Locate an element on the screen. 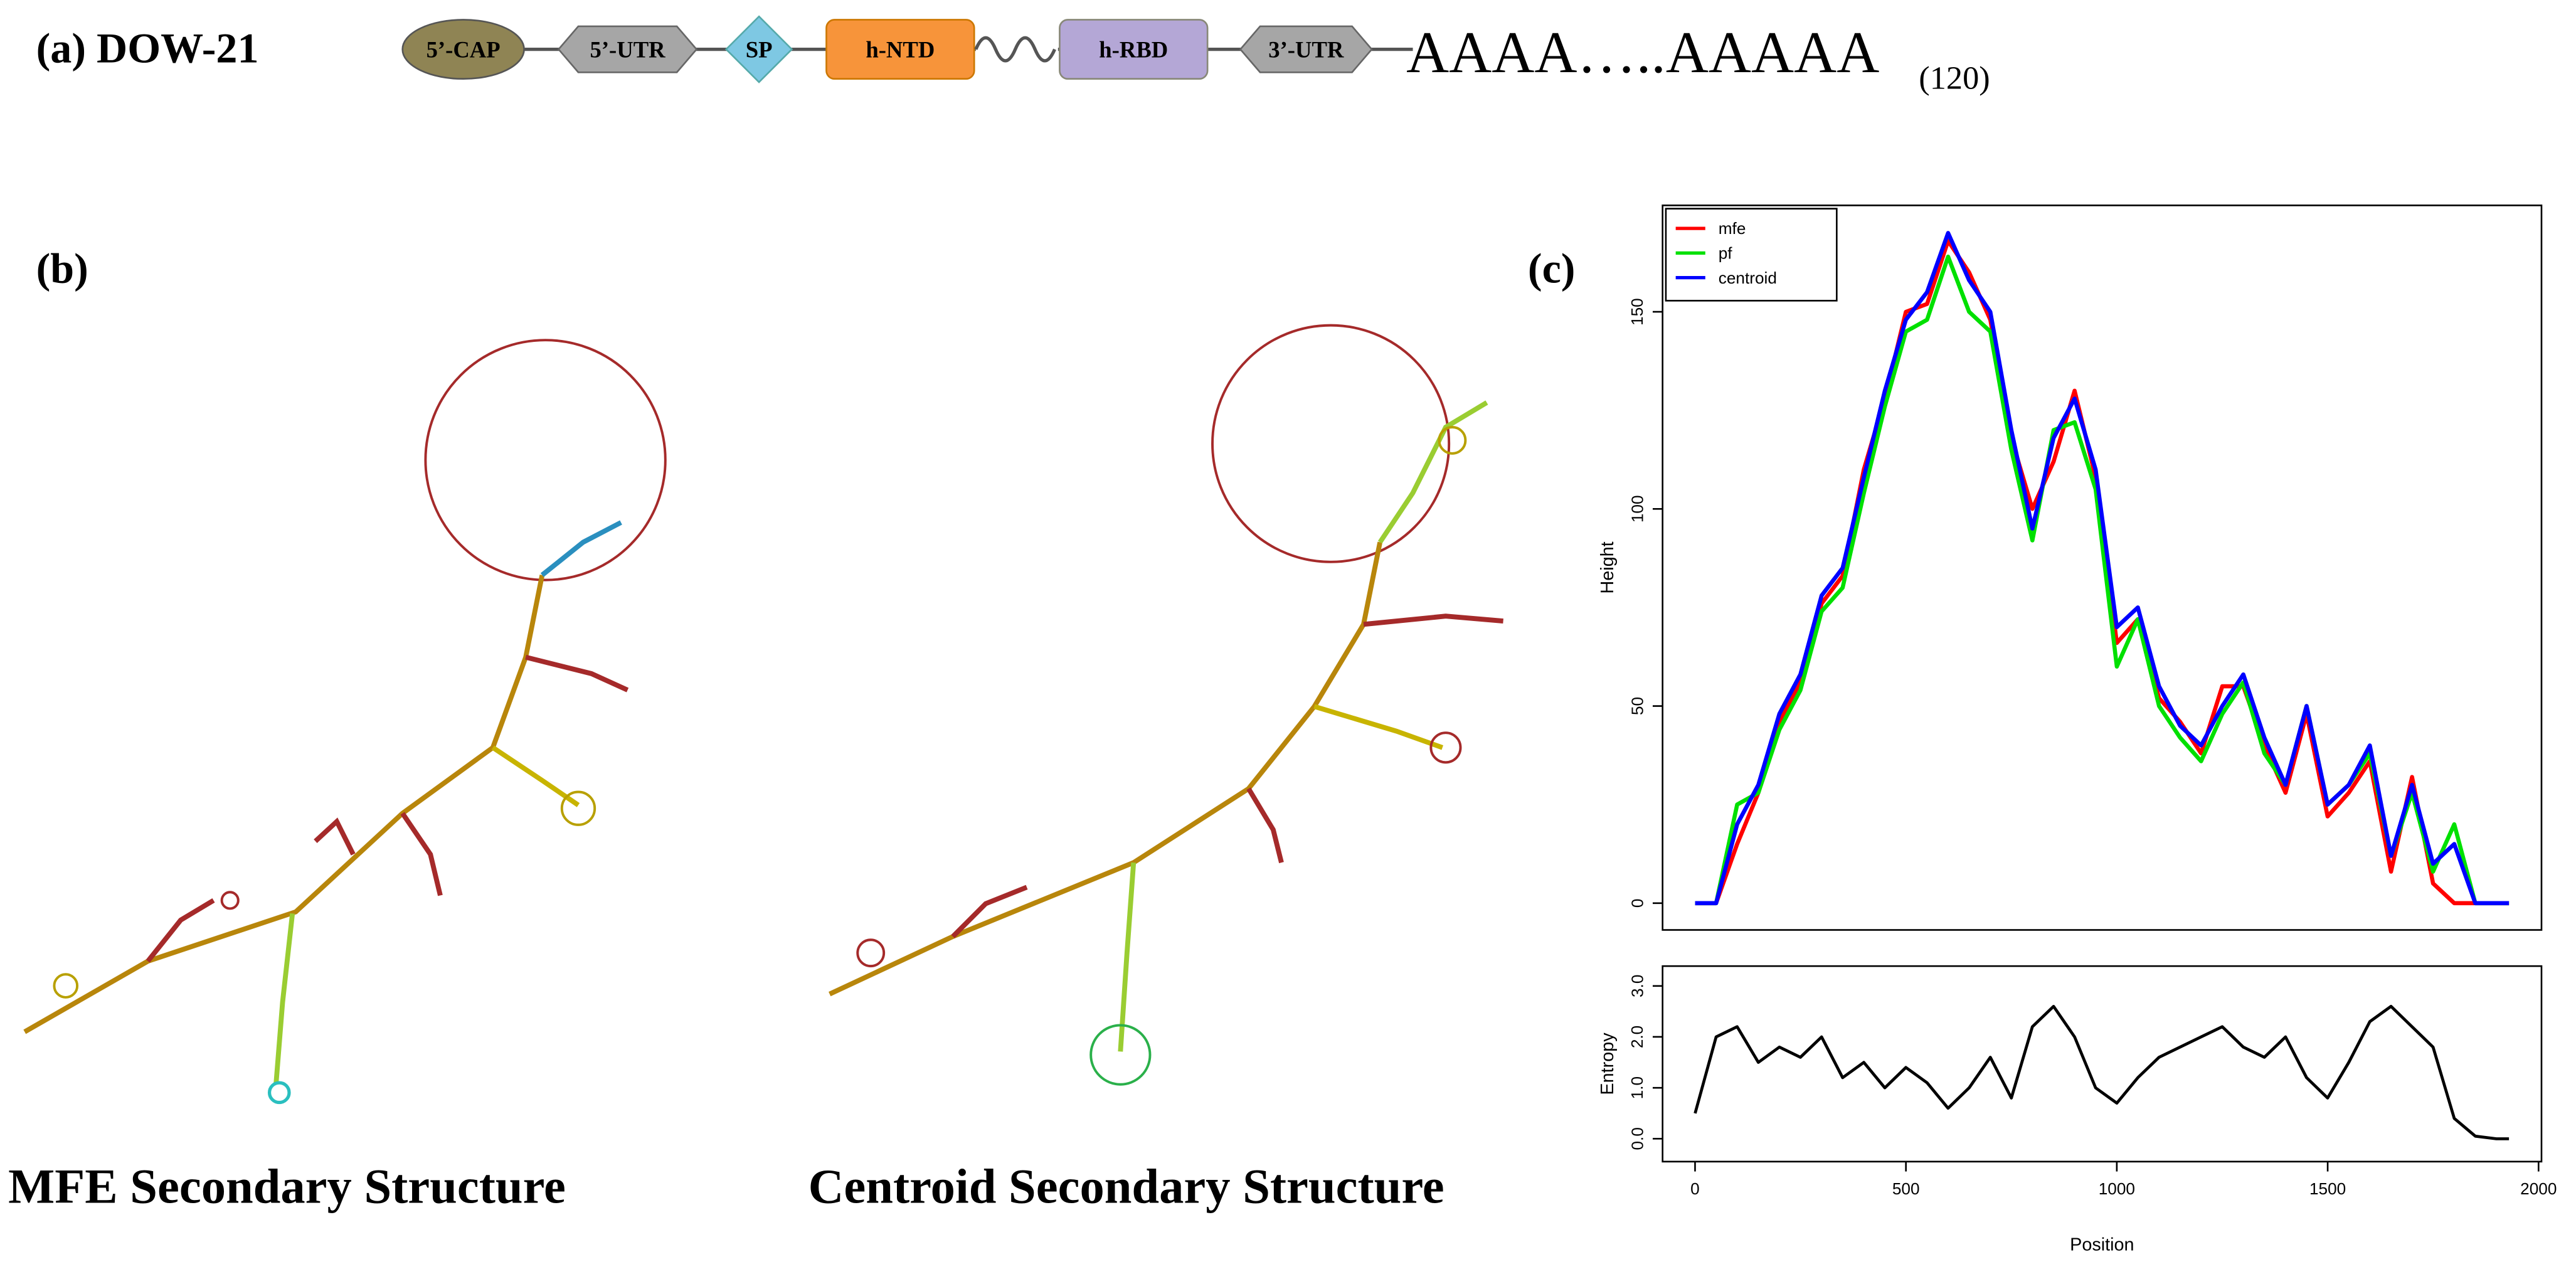 The height and width of the screenshot is (1274, 2576). legend-label: centroid is located at coordinates (1748, 277).